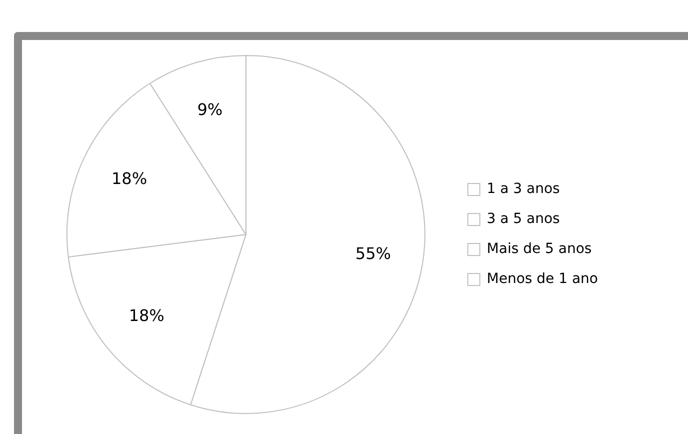 Image resolution: width=688 pixels, height=434 pixels. I want to click on legend-label: Mais de 5 anos, so click(539, 249).